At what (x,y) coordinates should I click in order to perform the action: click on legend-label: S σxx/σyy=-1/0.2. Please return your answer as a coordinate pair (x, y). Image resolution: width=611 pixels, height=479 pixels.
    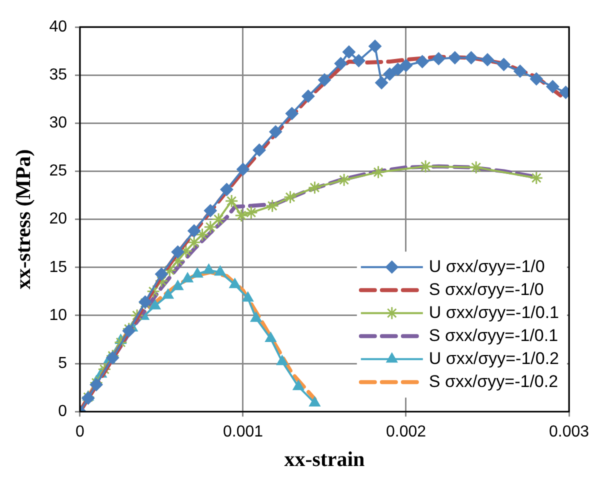
    Looking at the image, I should click on (493, 381).